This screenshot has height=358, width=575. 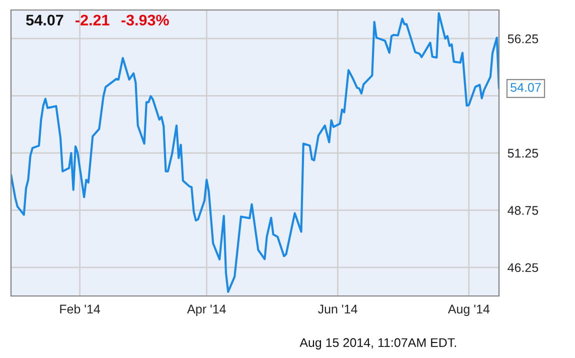 What do you see at coordinates (378, 344) in the screenshot?
I see `text: Aug 15 2014, 11:07AM EDT.` at bounding box center [378, 344].